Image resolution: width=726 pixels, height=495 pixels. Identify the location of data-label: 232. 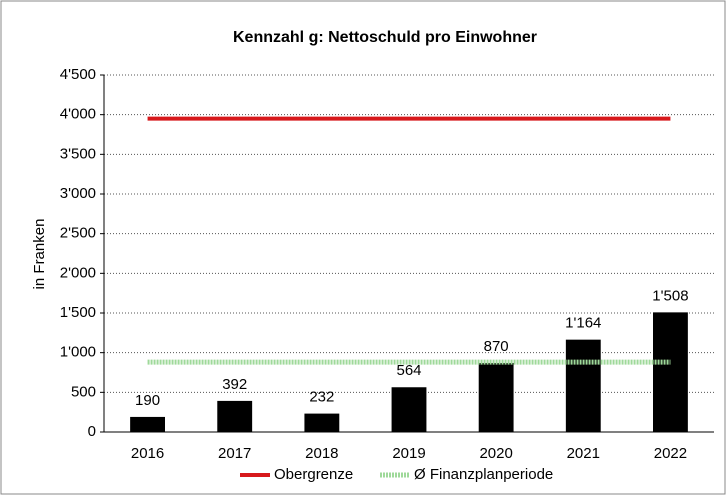
(321, 397).